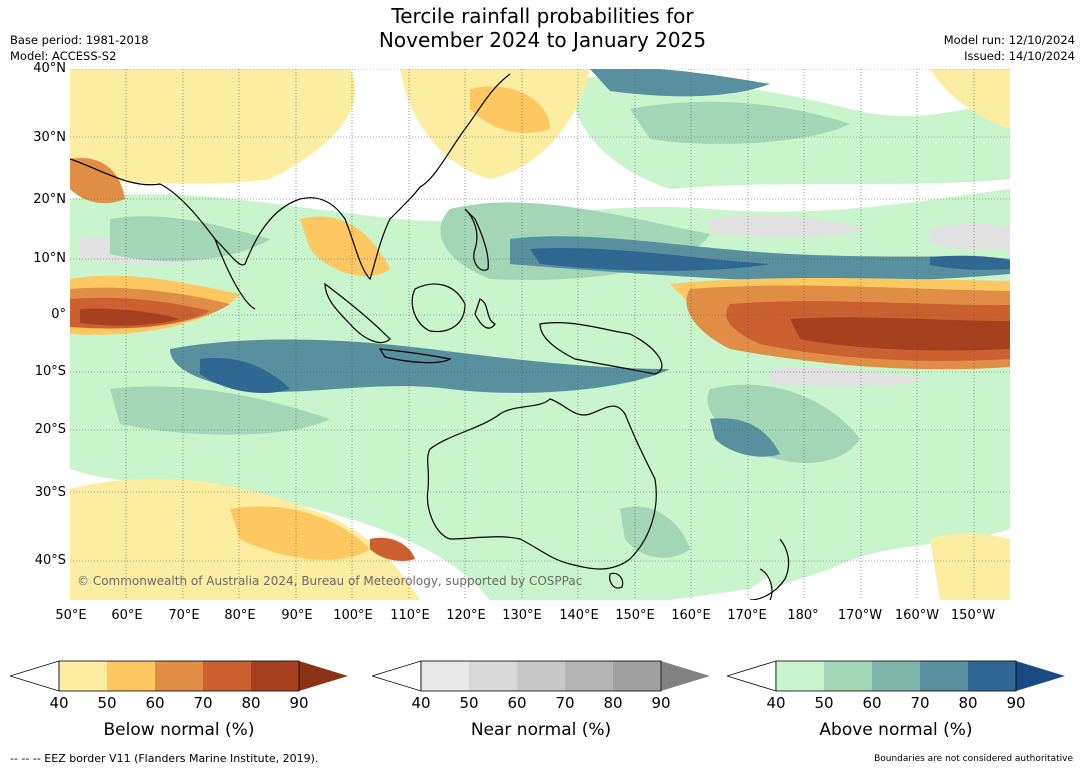 This screenshot has width=1085, height=770. I want to click on lon-label: 180°, so click(803, 615).